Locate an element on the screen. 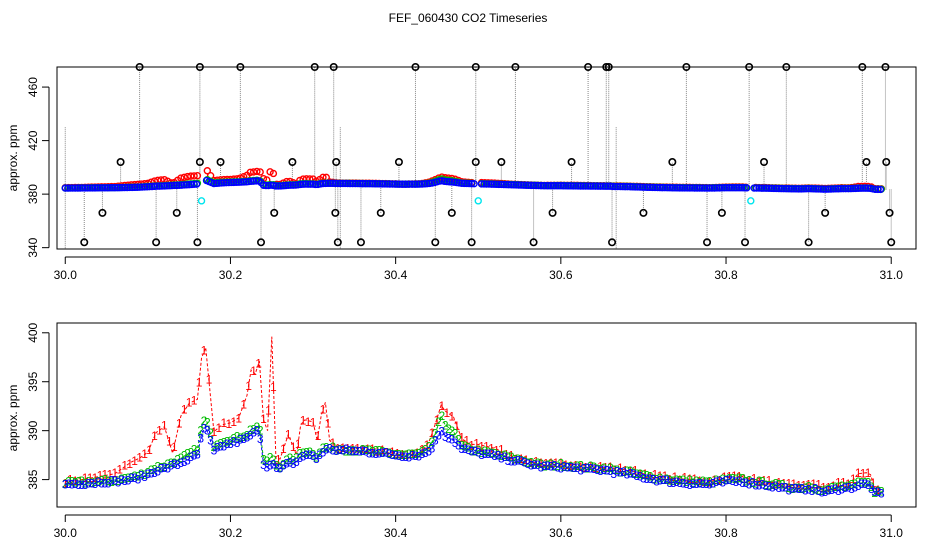  bottom-panel-y-axis: 385 390 395 400 is located at coordinates (38, 406).